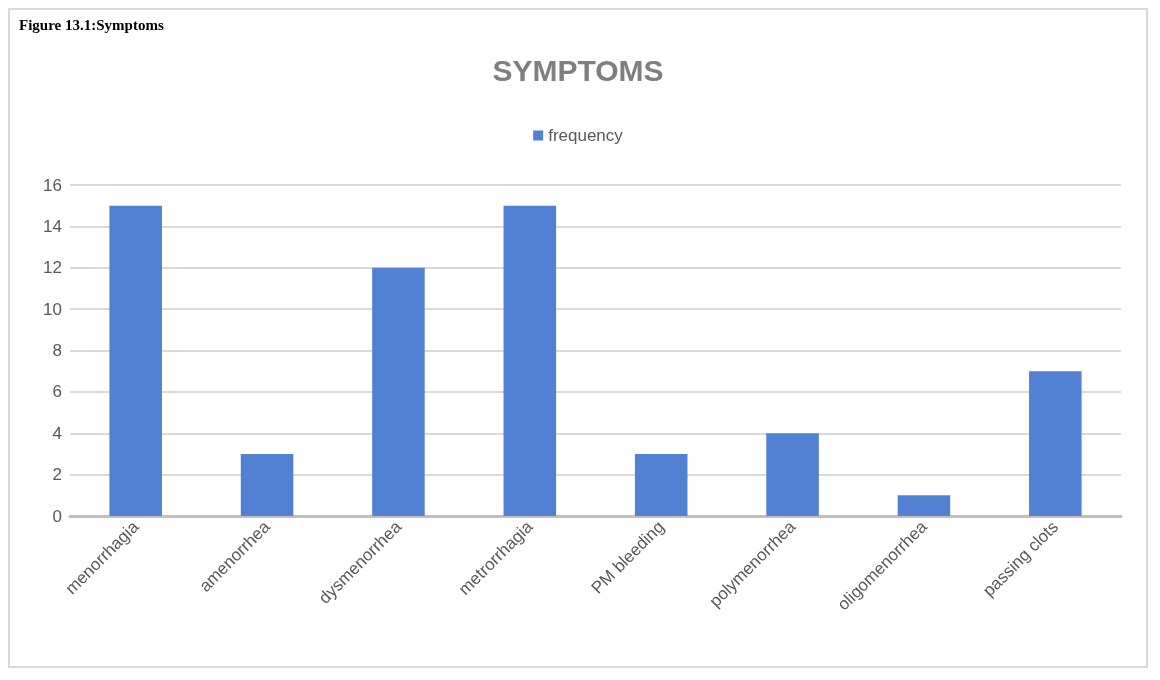 This screenshot has width=1160, height=680. What do you see at coordinates (52, 309) in the screenshot?
I see `y-tick-label: 10` at bounding box center [52, 309].